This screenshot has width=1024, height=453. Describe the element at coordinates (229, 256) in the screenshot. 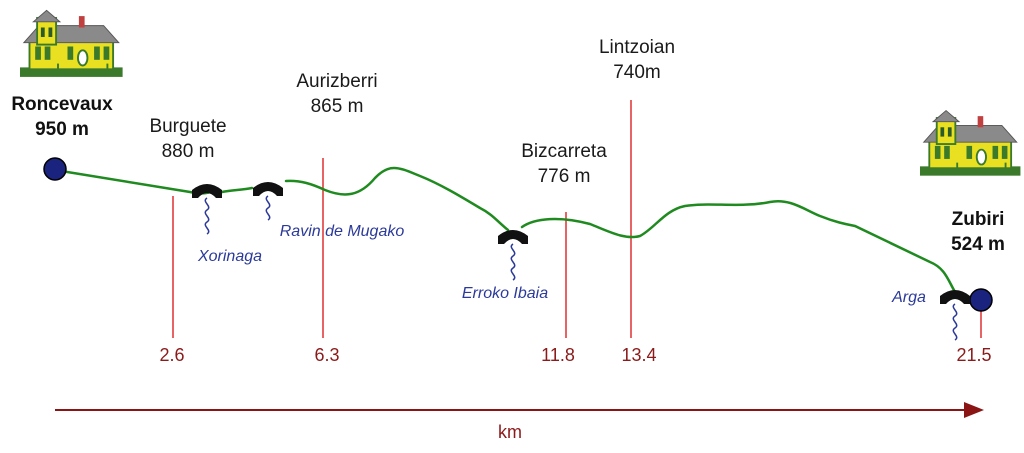

I see `river-label: Xorinaga` at that location.